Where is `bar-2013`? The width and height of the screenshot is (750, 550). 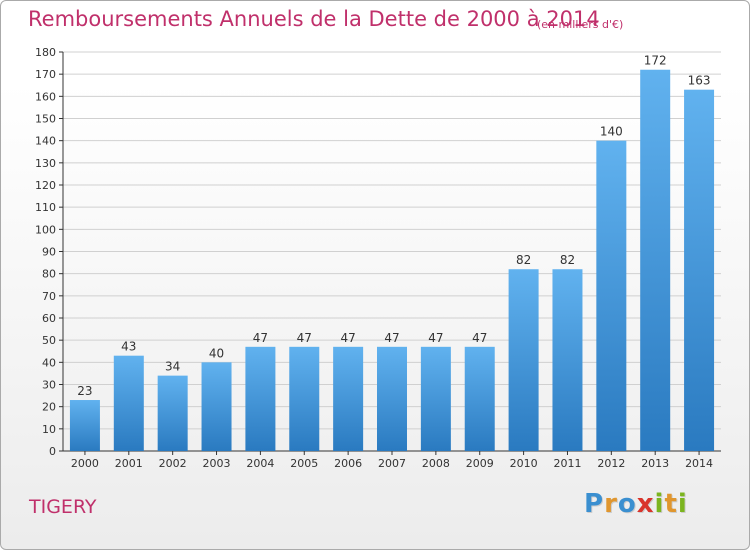
bar-2013 is located at coordinates (655, 260).